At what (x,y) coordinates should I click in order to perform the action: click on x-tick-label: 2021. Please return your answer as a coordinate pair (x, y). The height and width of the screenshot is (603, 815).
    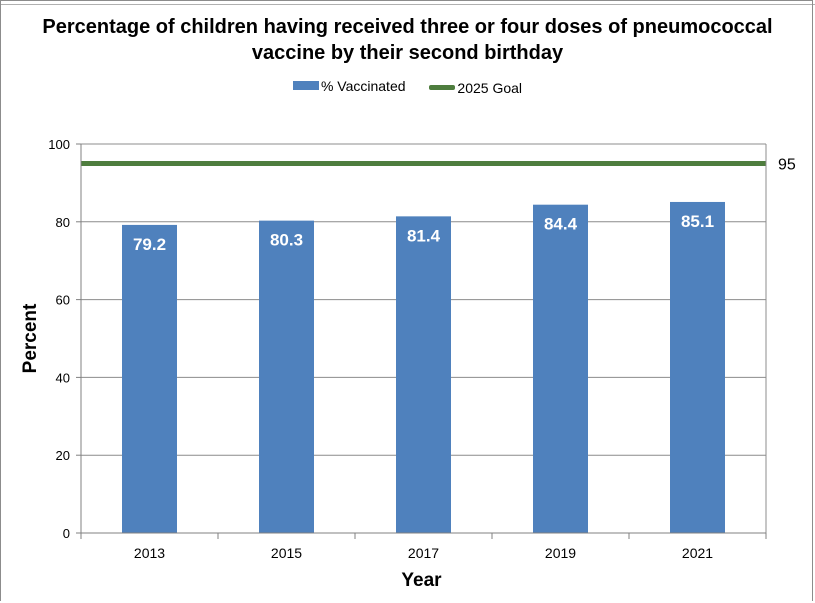
    Looking at the image, I should click on (697, 553).